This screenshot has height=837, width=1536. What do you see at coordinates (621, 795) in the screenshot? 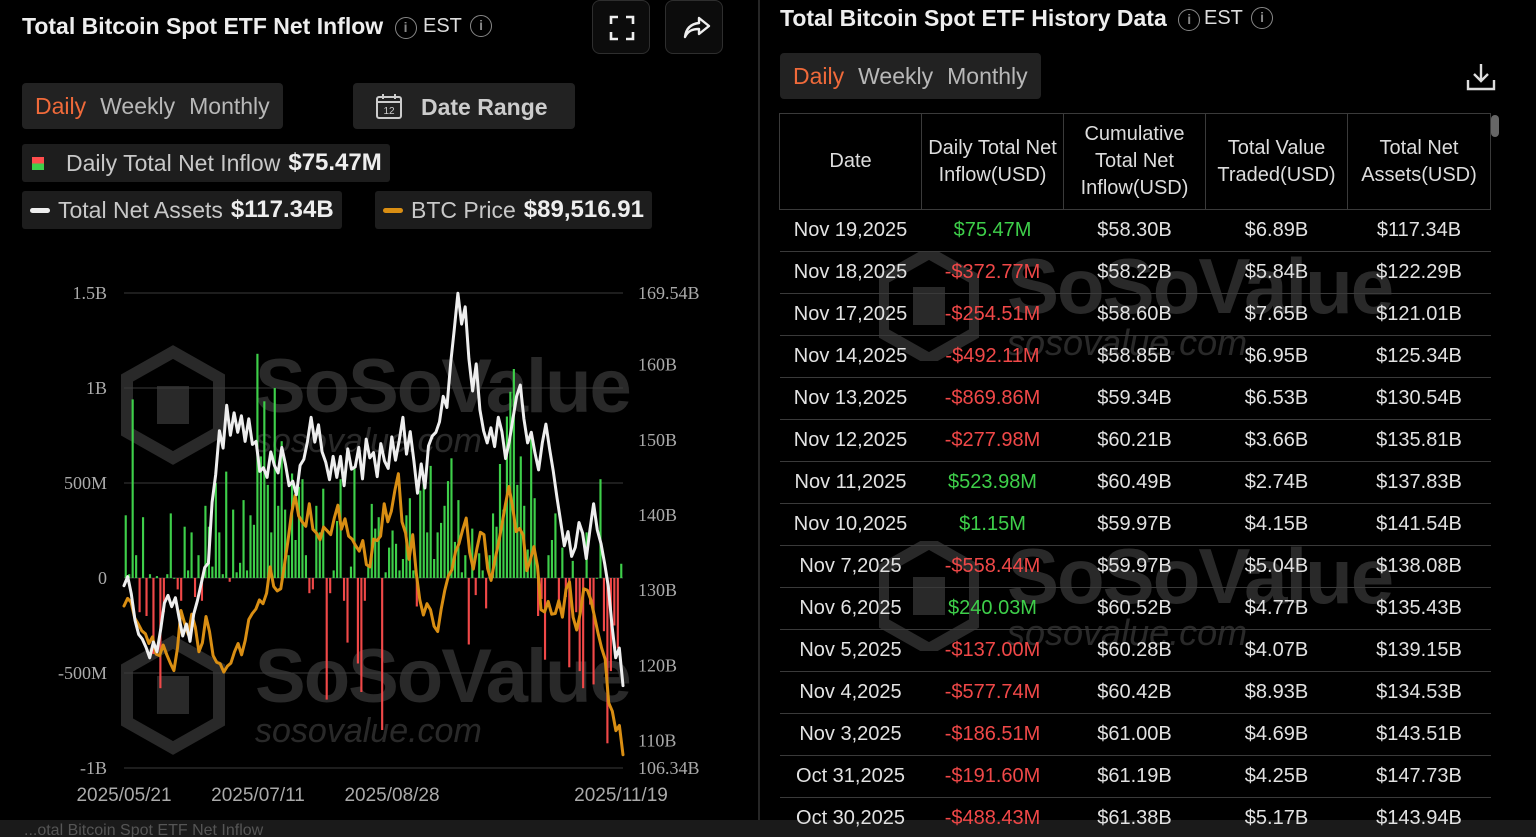
I see `x-tick-label: 2025/11/19` at bounding box center [621, 795].